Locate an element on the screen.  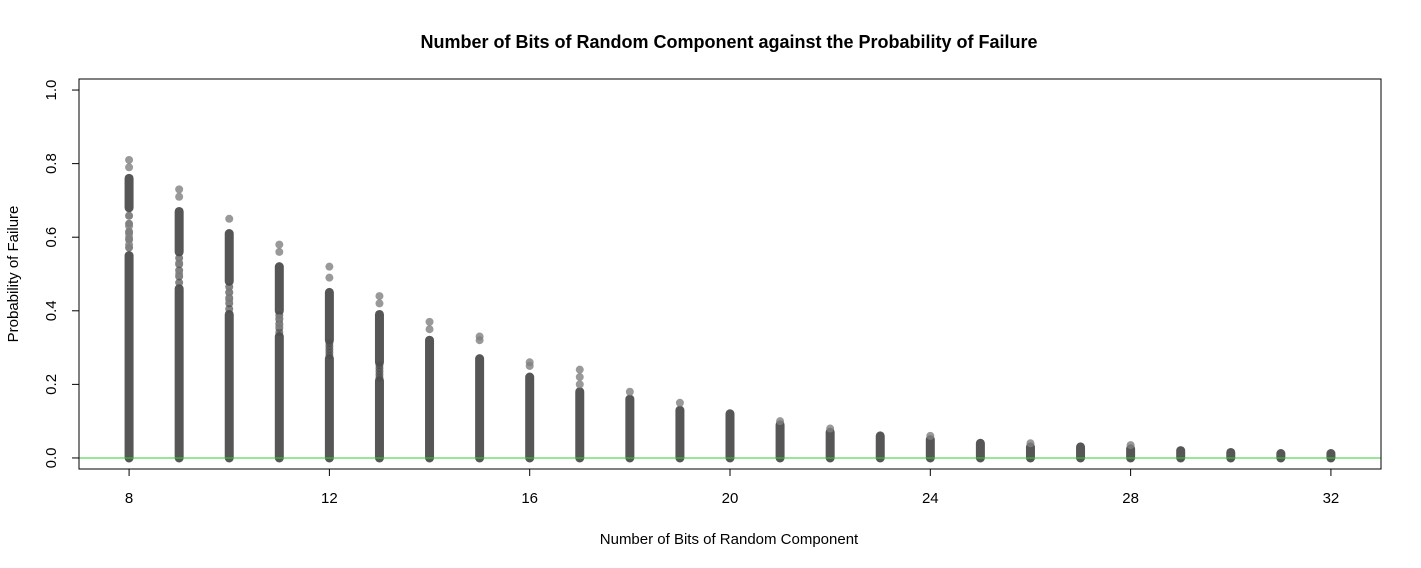
x-tick-label: 8 is located at coordinates (129, 498).